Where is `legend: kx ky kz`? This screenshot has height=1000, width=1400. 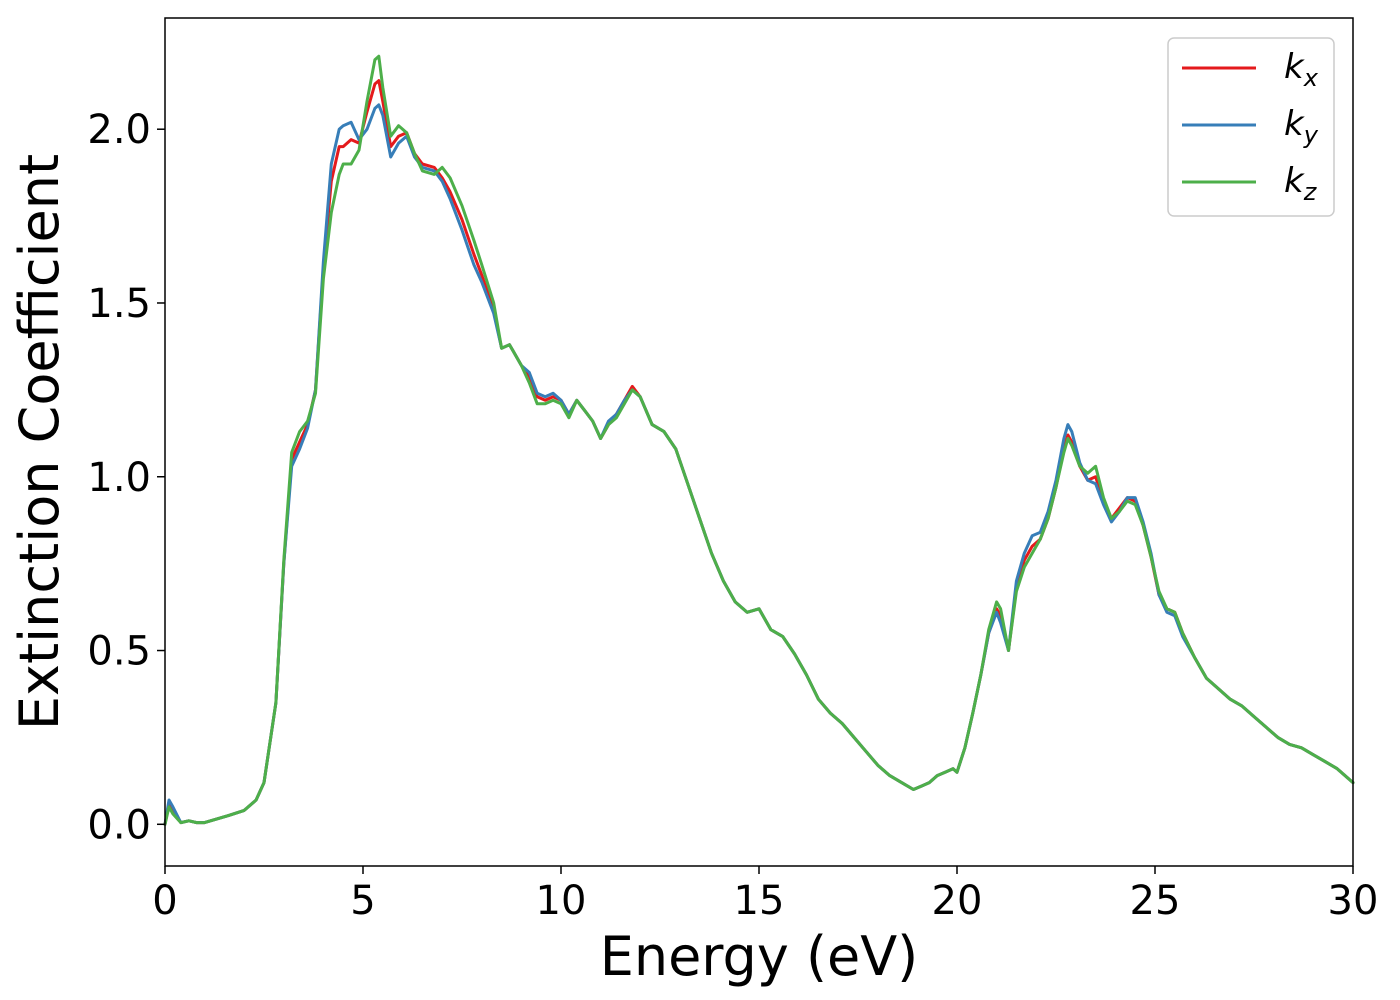 legend: kx ky kz is located at coordinates (1251, 127).